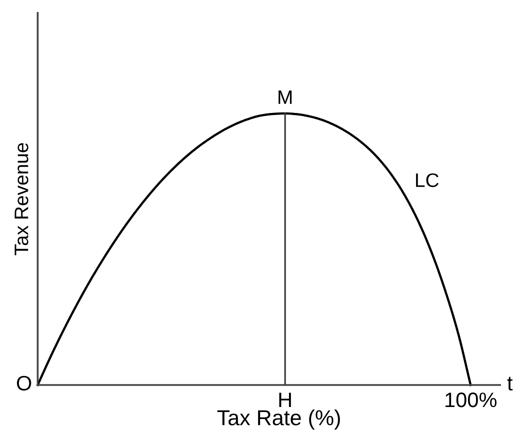  I want to click on series-label: LC, so click(427, 180).